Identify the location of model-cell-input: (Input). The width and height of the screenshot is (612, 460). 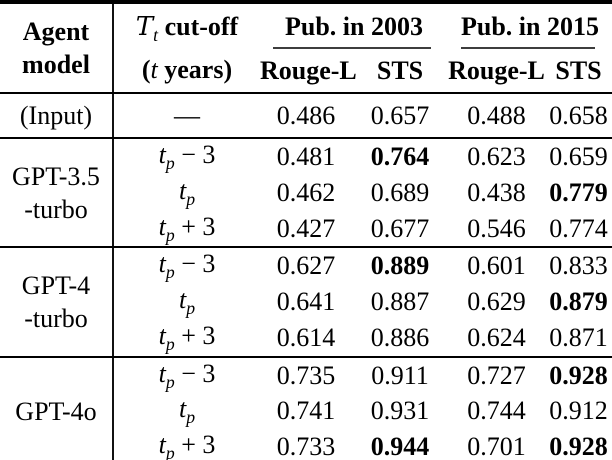
(57, 116).